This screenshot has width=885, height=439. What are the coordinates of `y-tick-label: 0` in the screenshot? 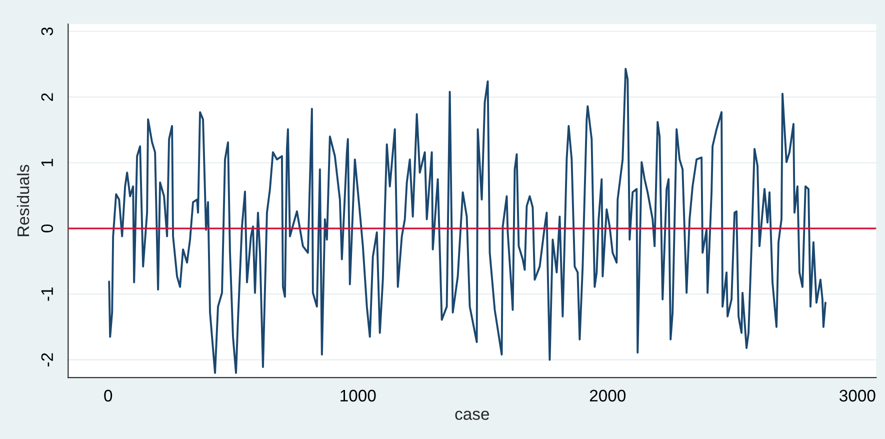 It's located at (47, 228).